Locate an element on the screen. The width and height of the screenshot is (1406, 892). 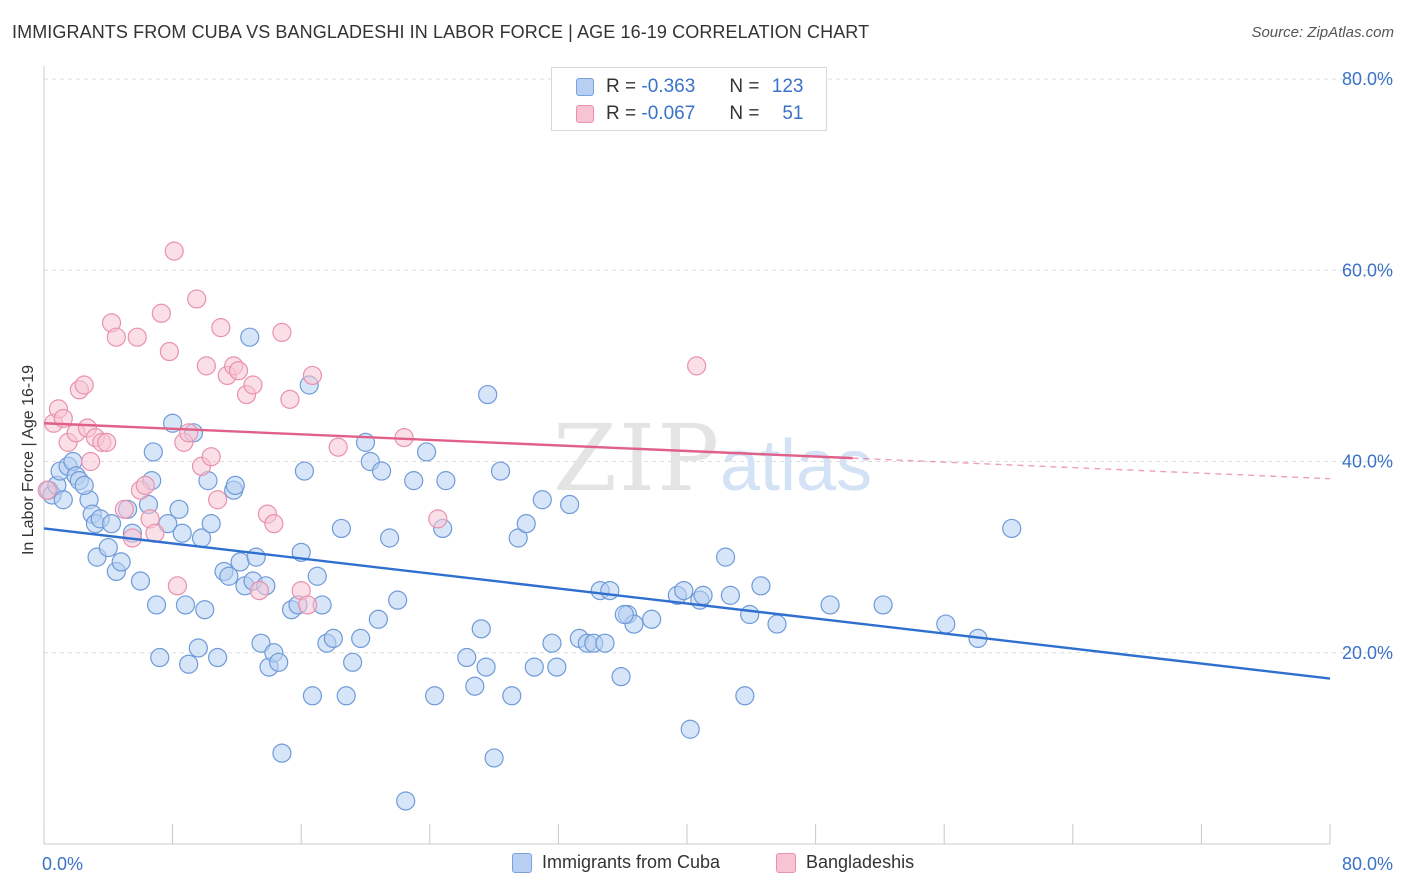
y-tick-label: 40.0% is located at coordinates (1367, 462).